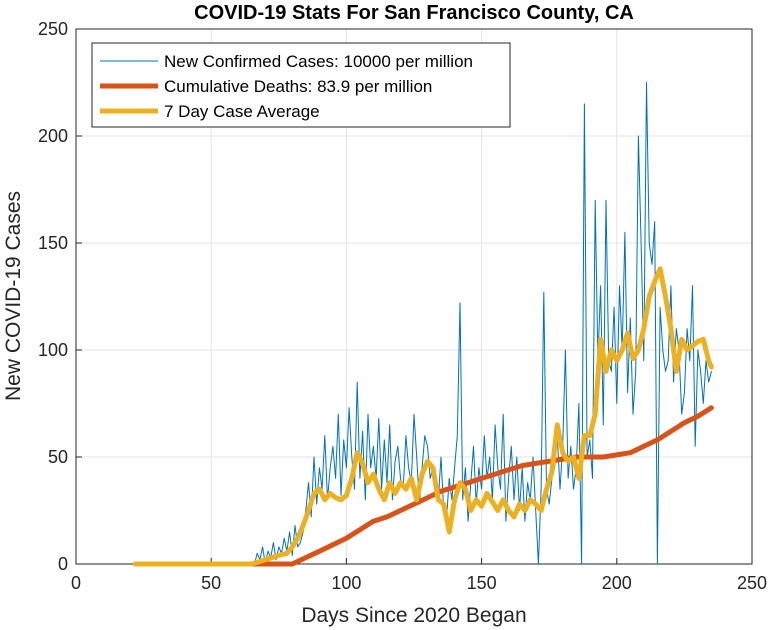 This screenshot has width=772, height=630. Describe the element at coordinates (13, 296) in the screenshot. I see `y-axis-label: New COVID-19 Cases` at that location.